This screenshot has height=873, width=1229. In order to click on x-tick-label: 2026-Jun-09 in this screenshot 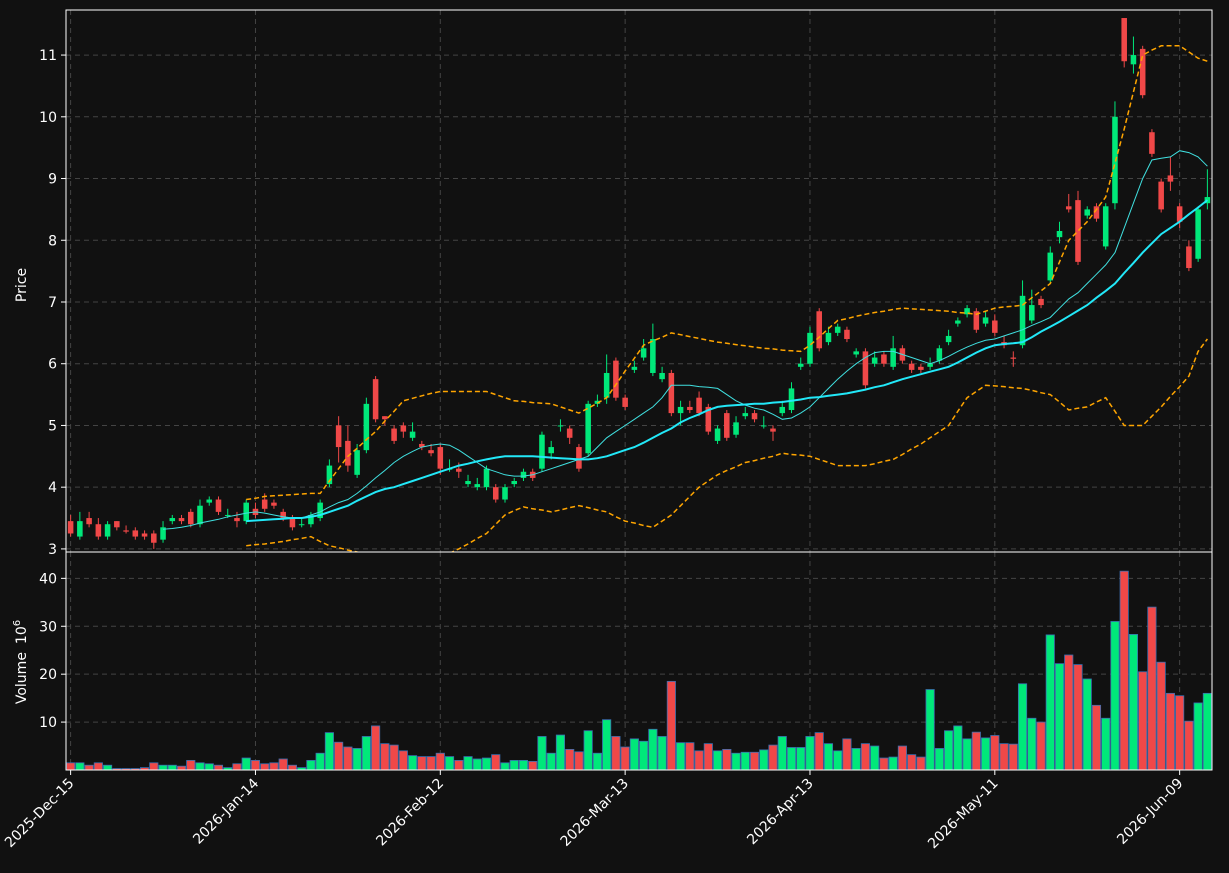, I will do `click(1150, 812)`.